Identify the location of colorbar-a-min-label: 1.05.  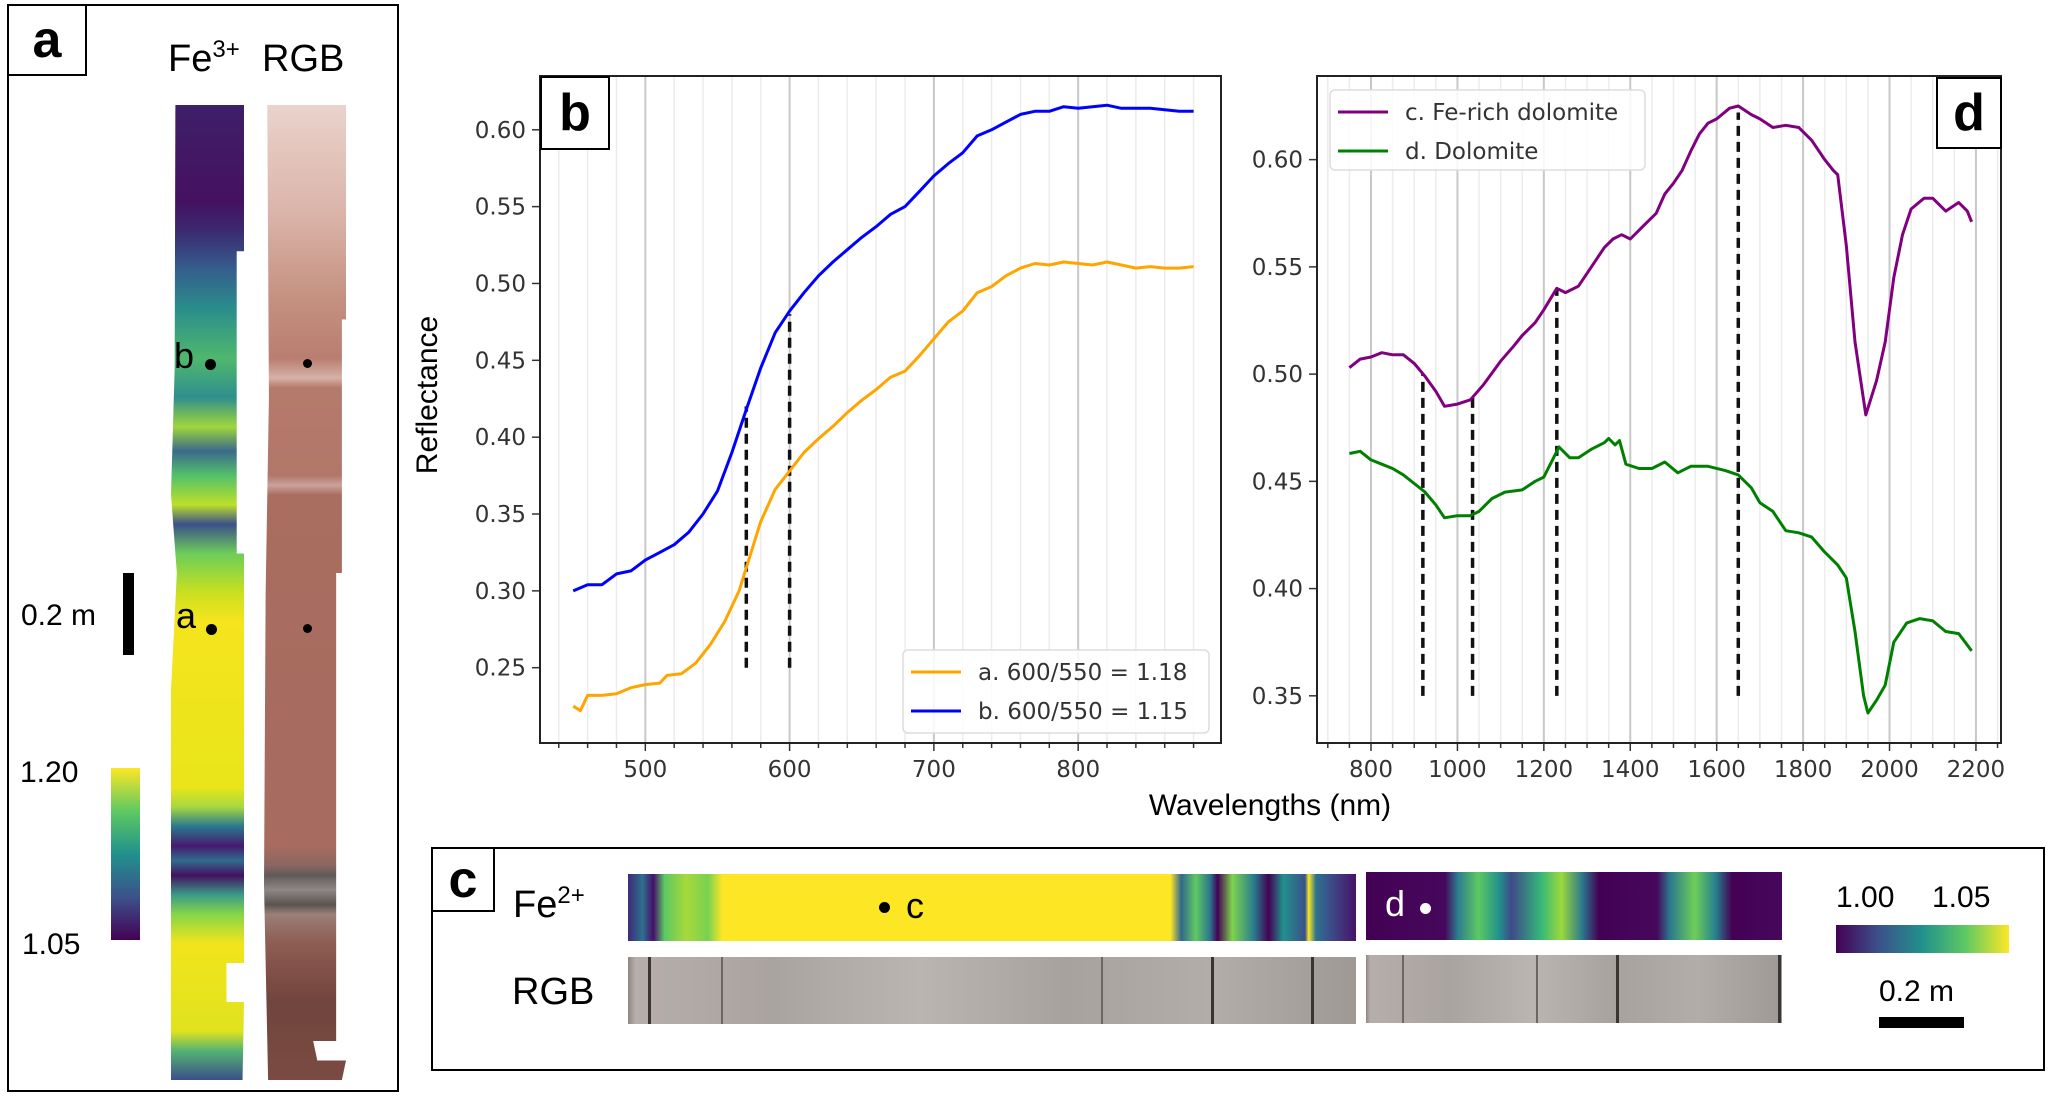
(51, 944).